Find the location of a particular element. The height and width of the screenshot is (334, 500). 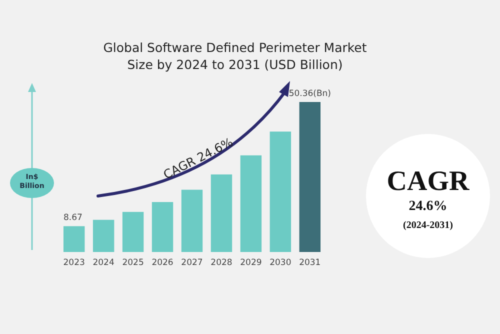

chart-title: Global Software Defined Perimeter Market Size by 2024 to 2031 (USD Billion) is located at coordinates (235, 56).